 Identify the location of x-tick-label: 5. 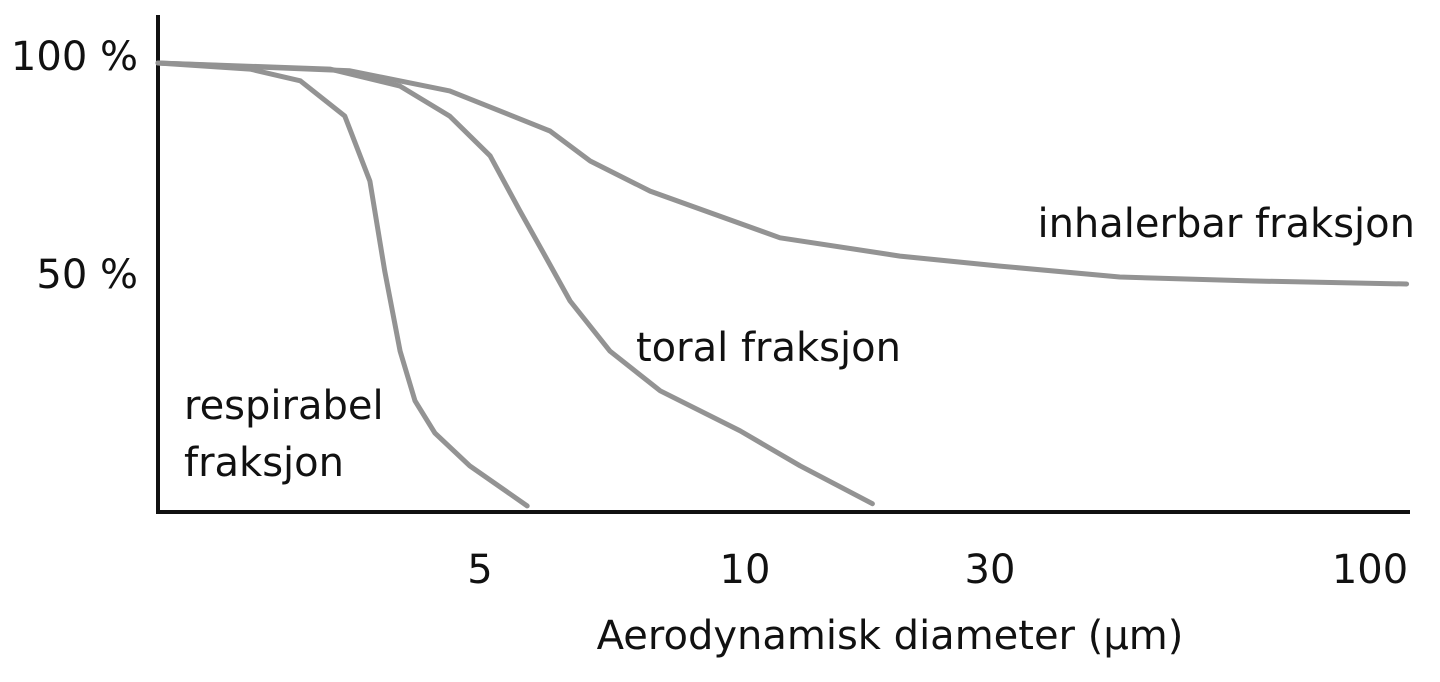
(479, 570).